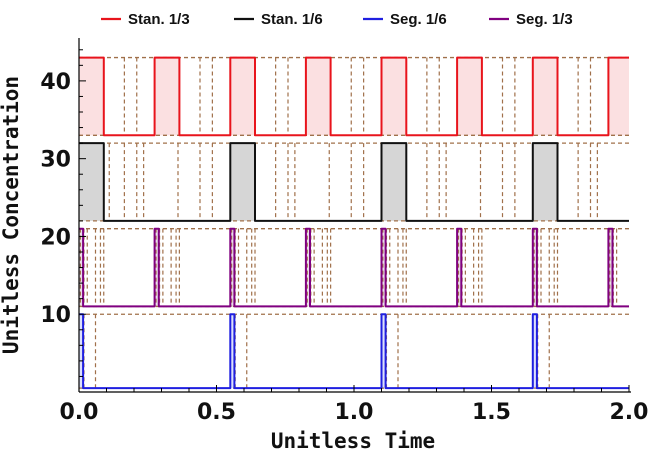 This screenshot has height=455, width=664. I want to click on y-tick-label-1: 20, so click(55, 237).